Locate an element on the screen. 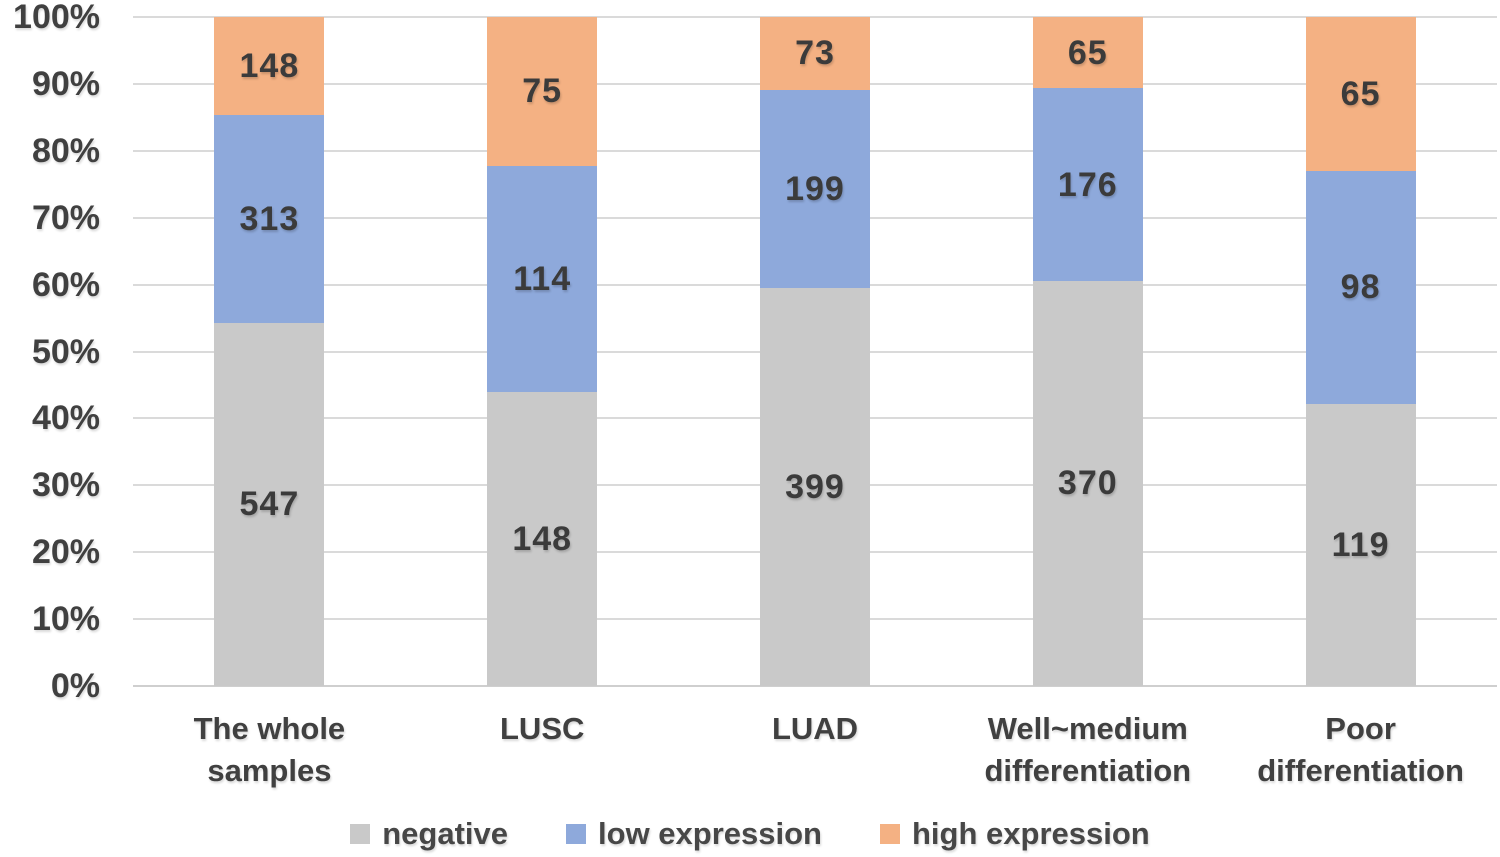 Image resolution: width=1500 pixels, height=857 pixels. stacked-bar: 65 98 119 is located at coordinates (1360, 351).